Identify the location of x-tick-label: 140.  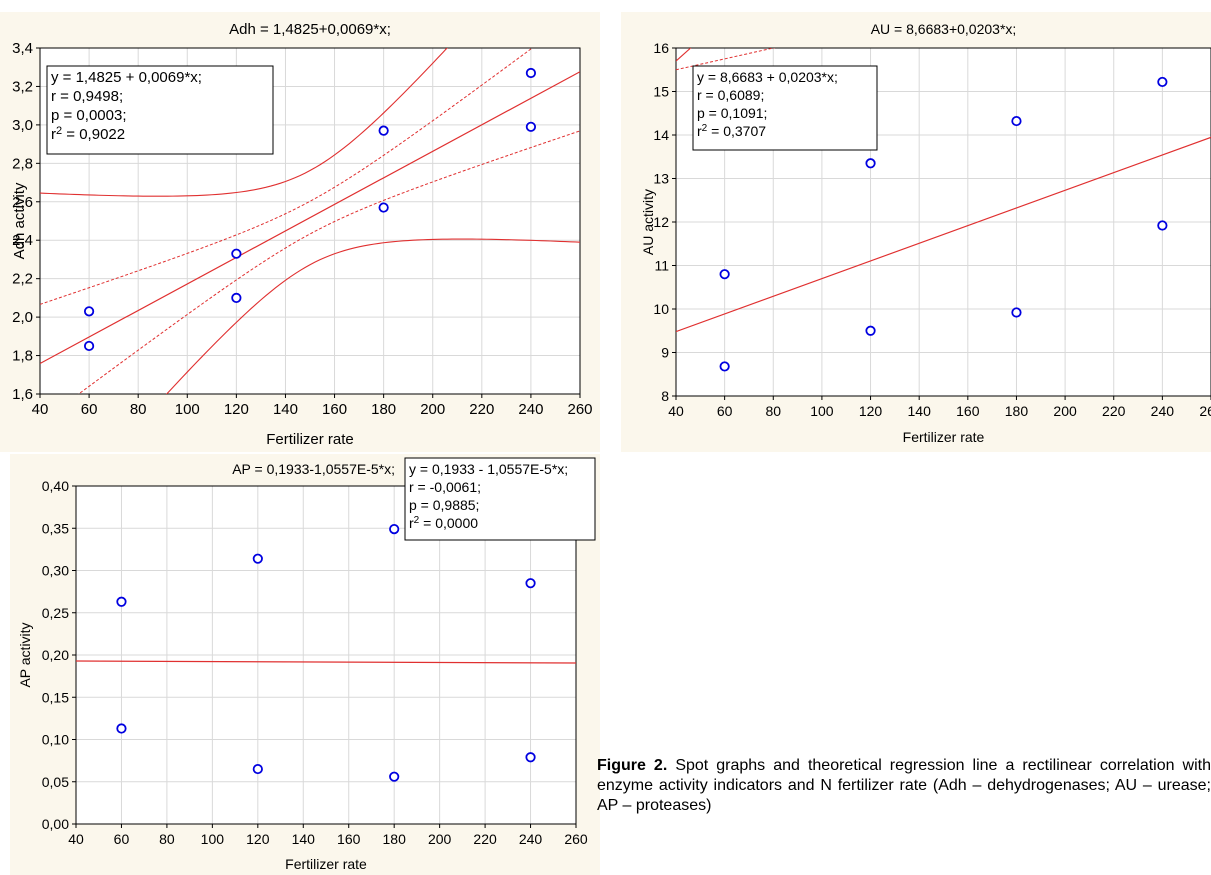
(920, 411).